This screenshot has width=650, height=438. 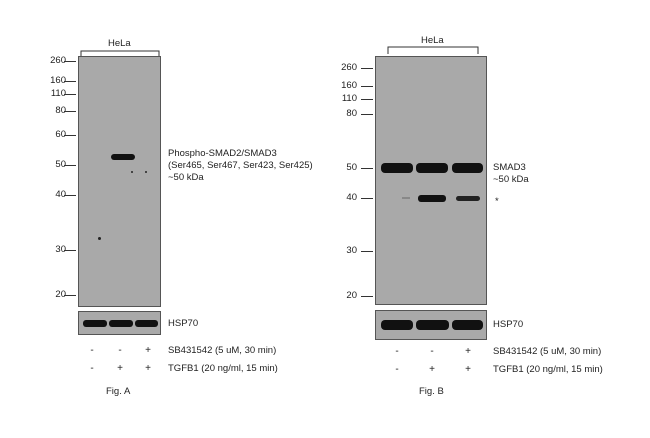 I want to click on target-label-line-1: SMAD3, so click(x=509, y=167).